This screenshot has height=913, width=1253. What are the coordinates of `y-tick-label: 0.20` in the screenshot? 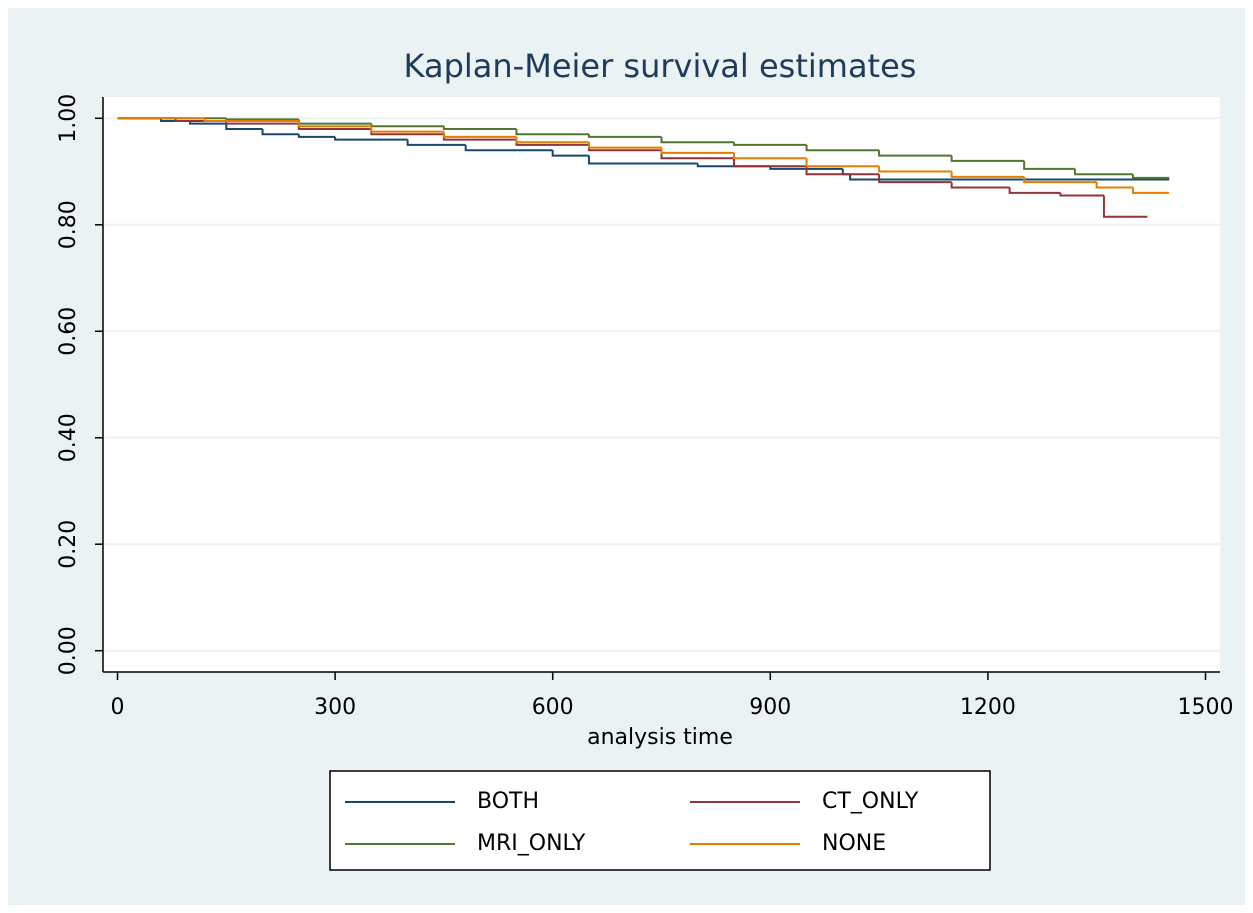 It's located at (68, 544).